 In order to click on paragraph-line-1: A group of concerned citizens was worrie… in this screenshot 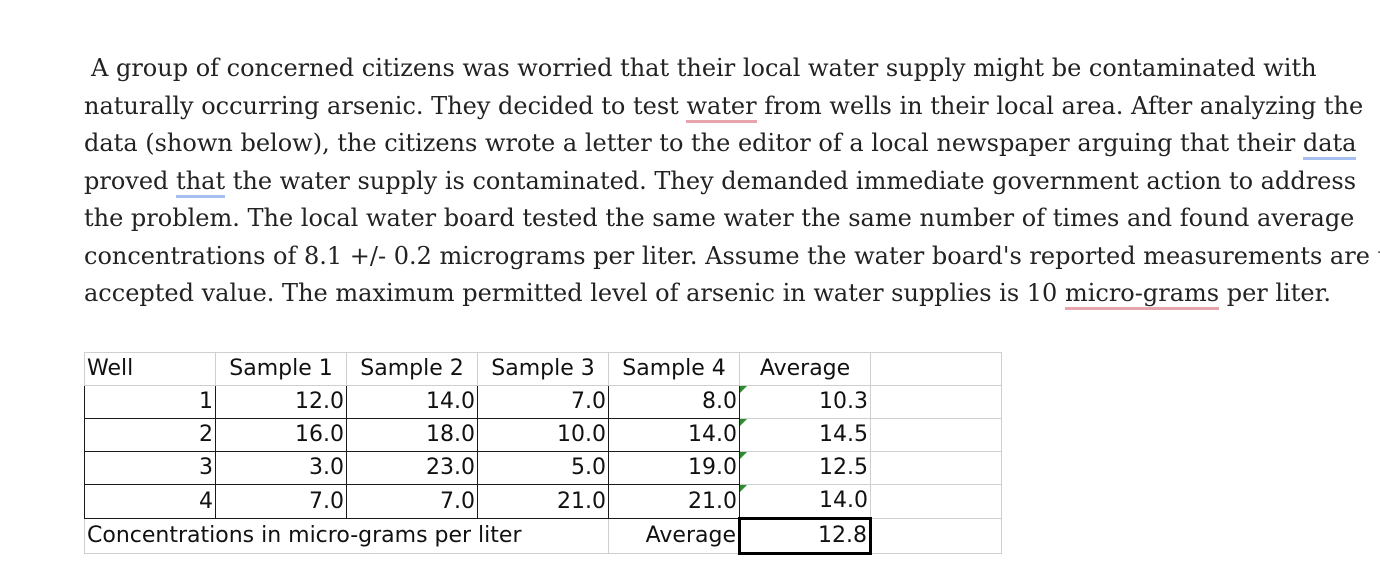, I will do `click(732, 69)`.